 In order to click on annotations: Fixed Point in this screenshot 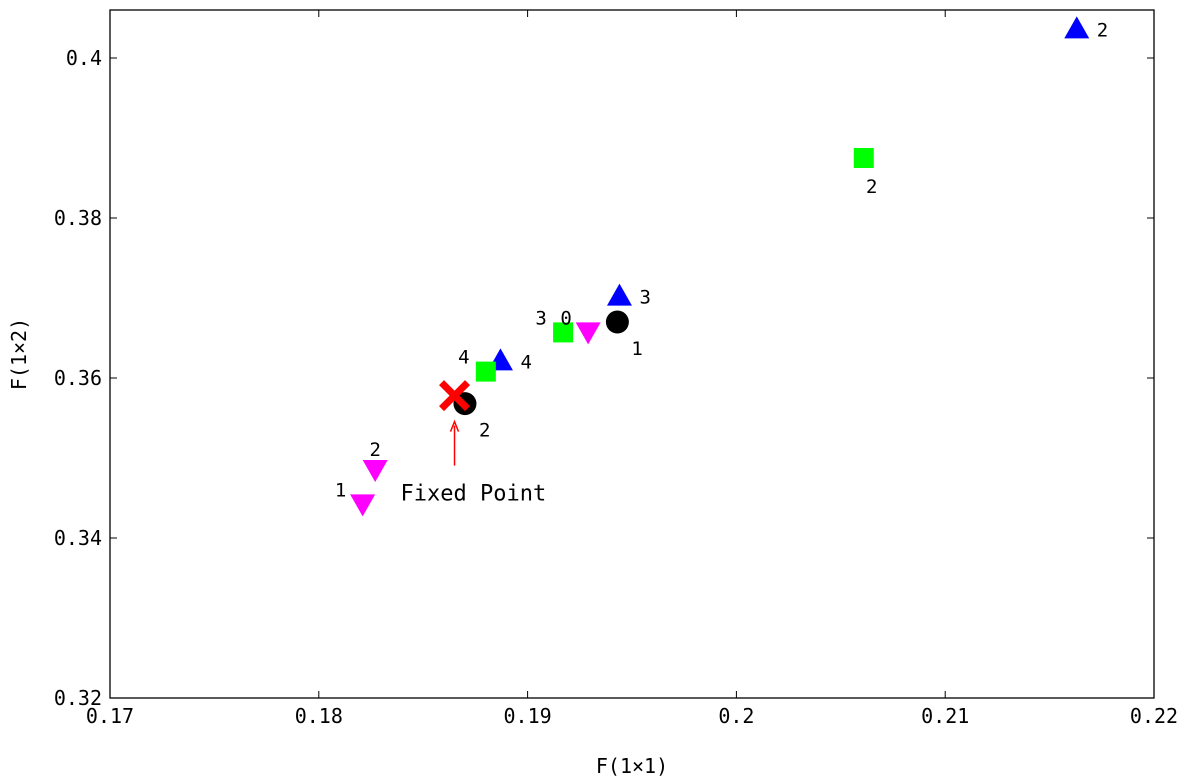, I will do `click(474, 463)`.